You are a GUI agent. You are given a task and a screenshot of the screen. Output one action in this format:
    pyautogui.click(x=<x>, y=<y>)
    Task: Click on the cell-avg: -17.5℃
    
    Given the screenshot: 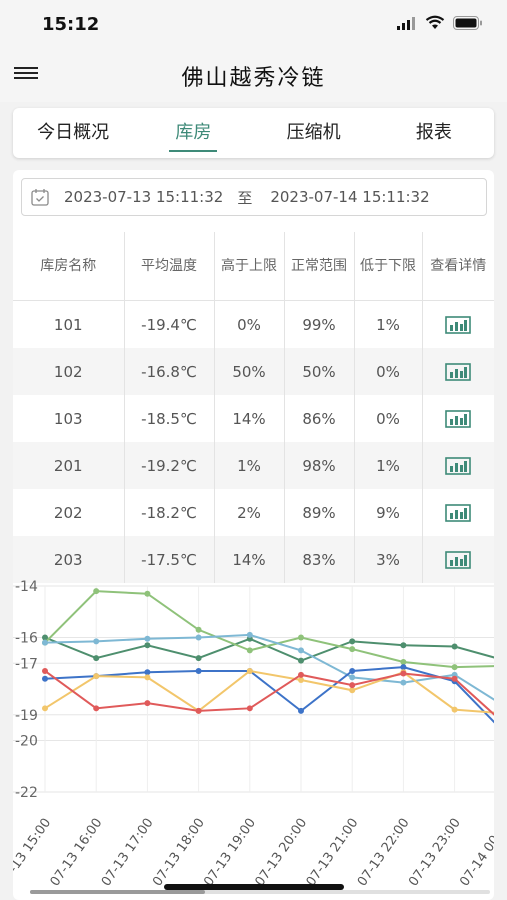 What is the action you would take?
    pyautogui.click(x=169, y=559)
    